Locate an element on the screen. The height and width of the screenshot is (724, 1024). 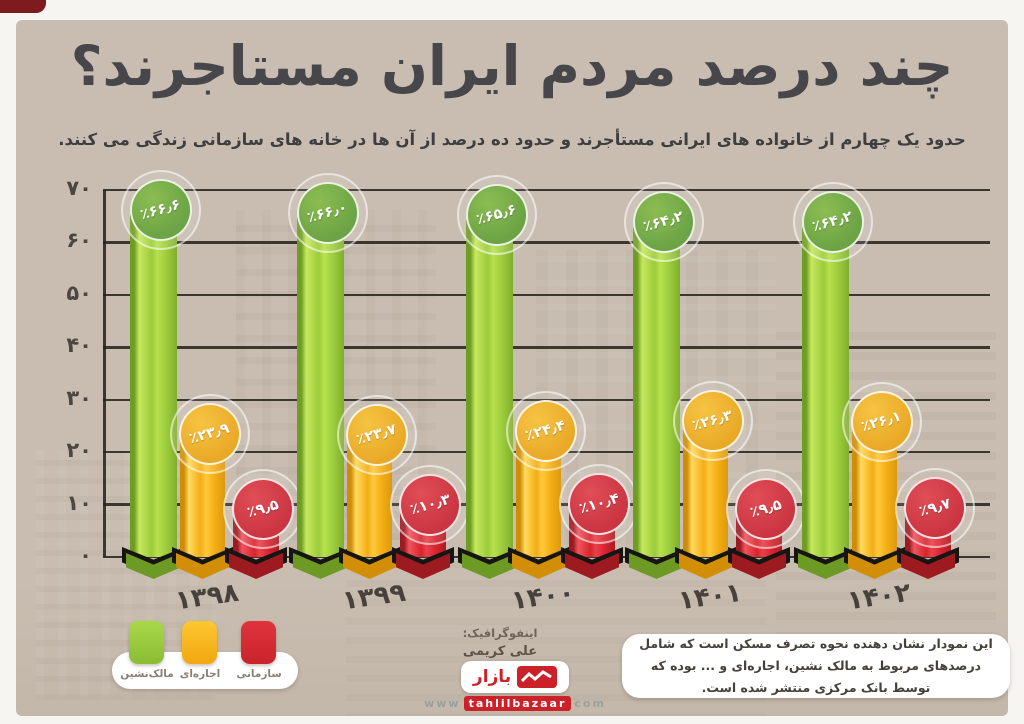
url-domain: tahlilbazaar is located at coordinates (517, 703).